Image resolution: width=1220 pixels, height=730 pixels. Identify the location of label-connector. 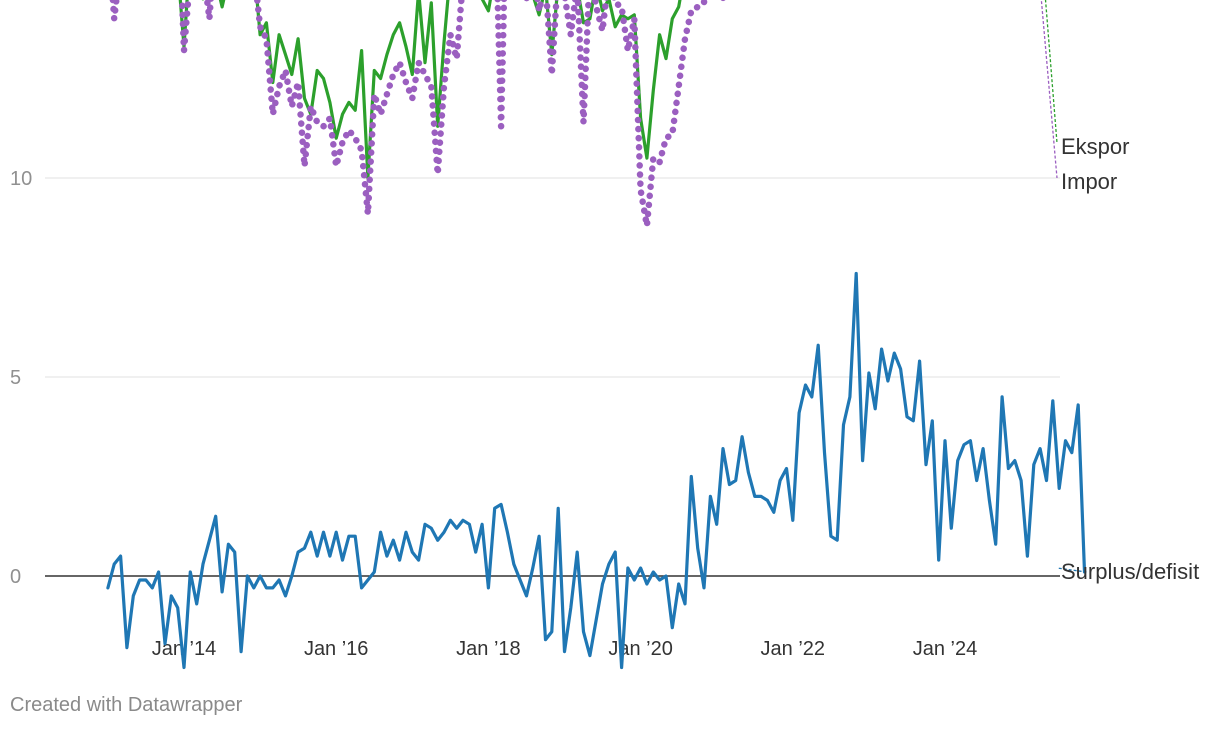
(1049, 89).